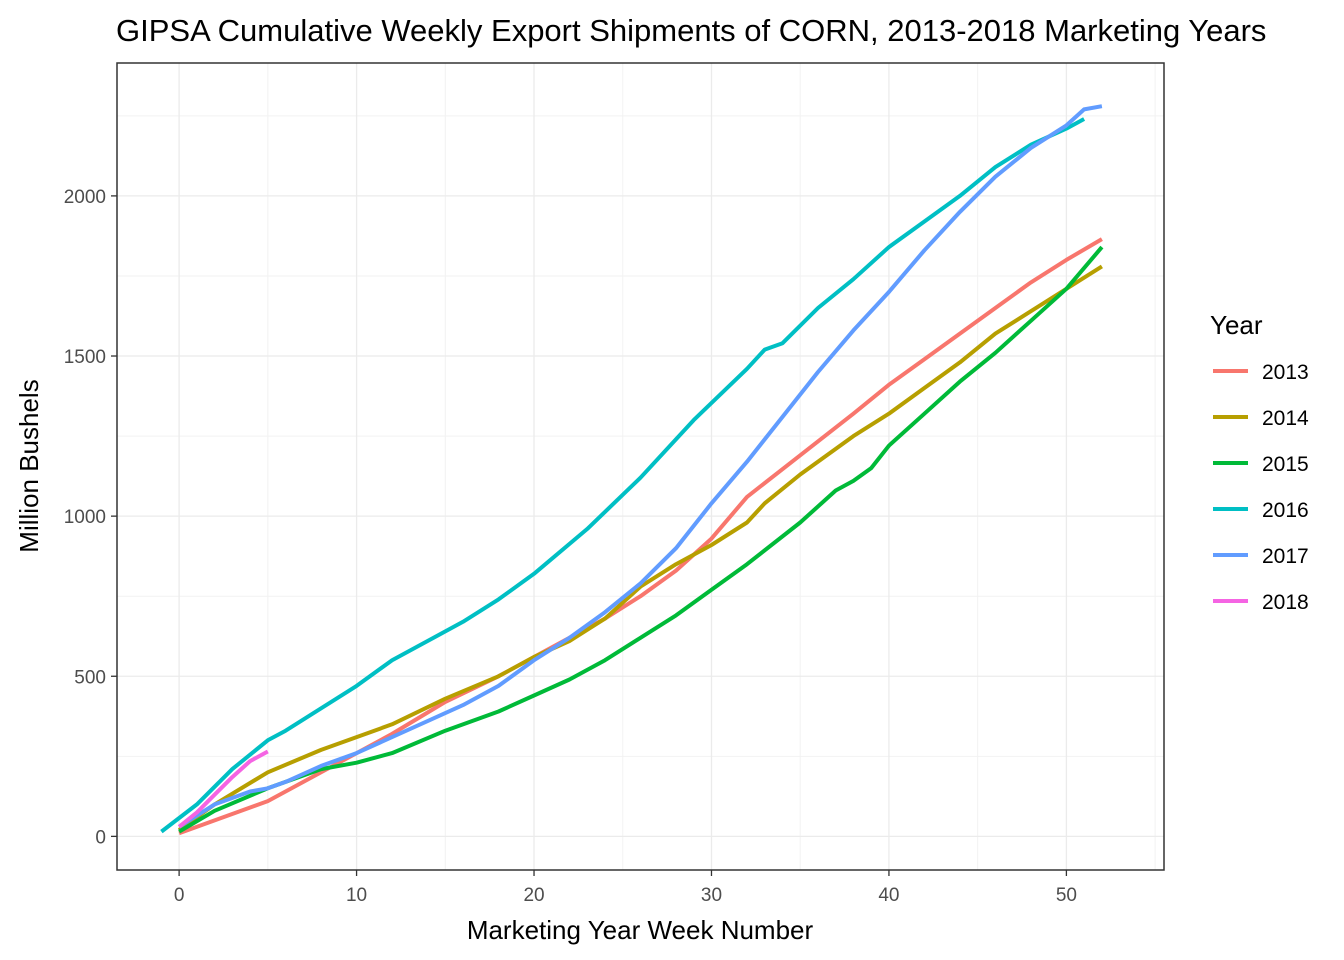 The image size is (1344, 960). What do you see at coordinates (1285, 556) in the screenshot?
I see `legend-label-2017: 2017` at bounding box center [1285, 556].